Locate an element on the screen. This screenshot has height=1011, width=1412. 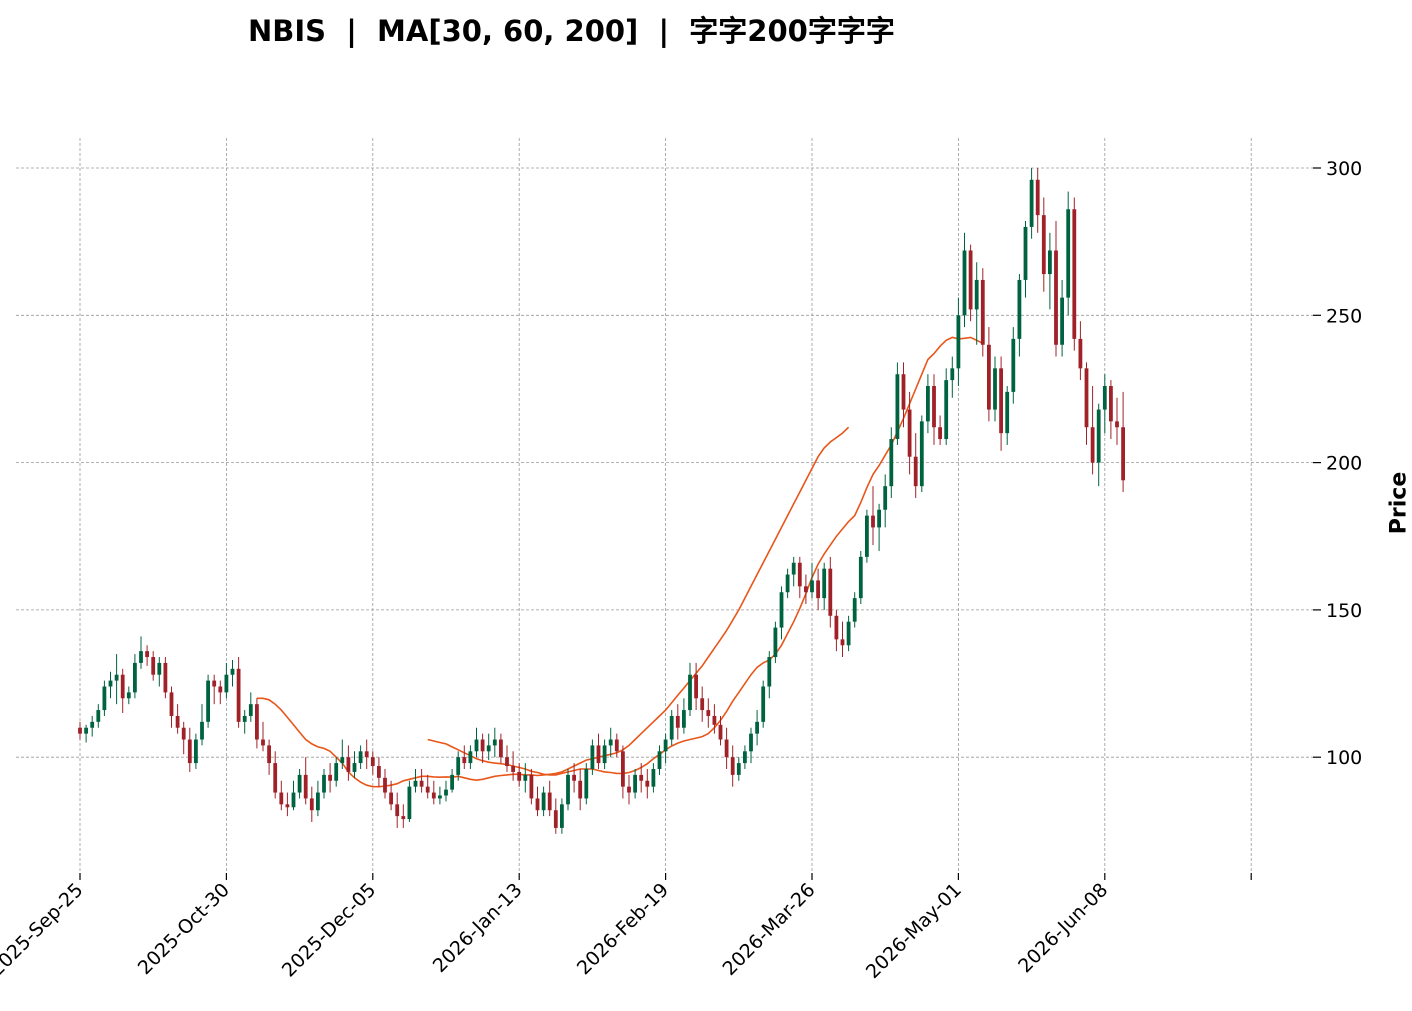
y-tick-label: 100 is located at coordinates (1344, 758).